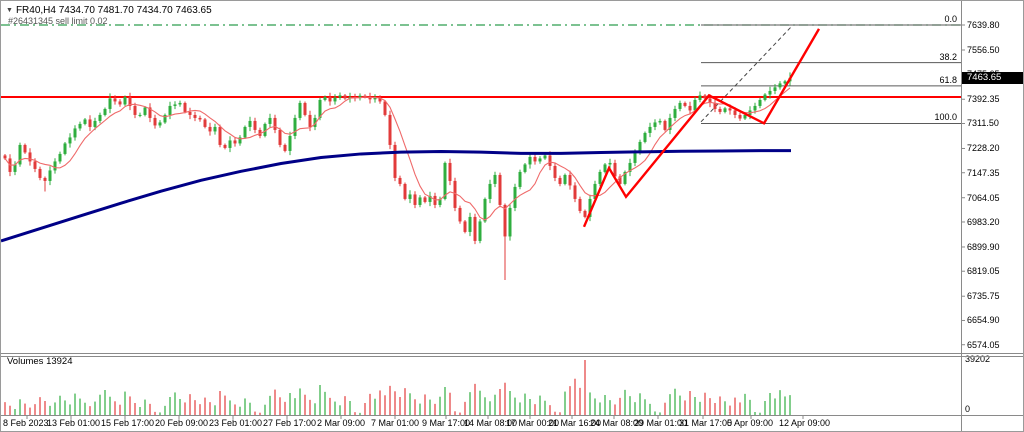  What do you see at coordinates (341, 423) in the screenshot?
I see `time-tick-label: 2 Mar 09:00` at bounding box center [341, 423].